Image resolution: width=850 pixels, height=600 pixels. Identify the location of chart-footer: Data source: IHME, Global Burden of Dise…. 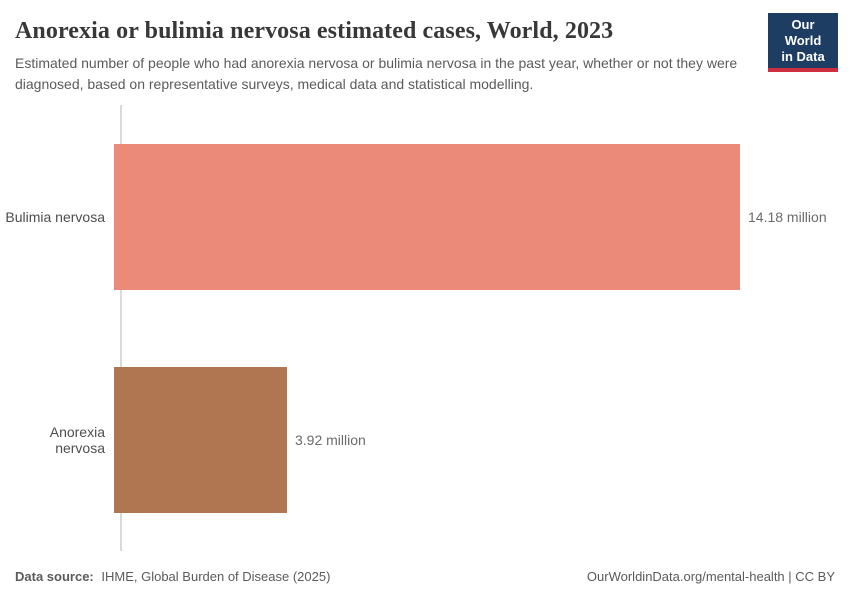
(425, 576).